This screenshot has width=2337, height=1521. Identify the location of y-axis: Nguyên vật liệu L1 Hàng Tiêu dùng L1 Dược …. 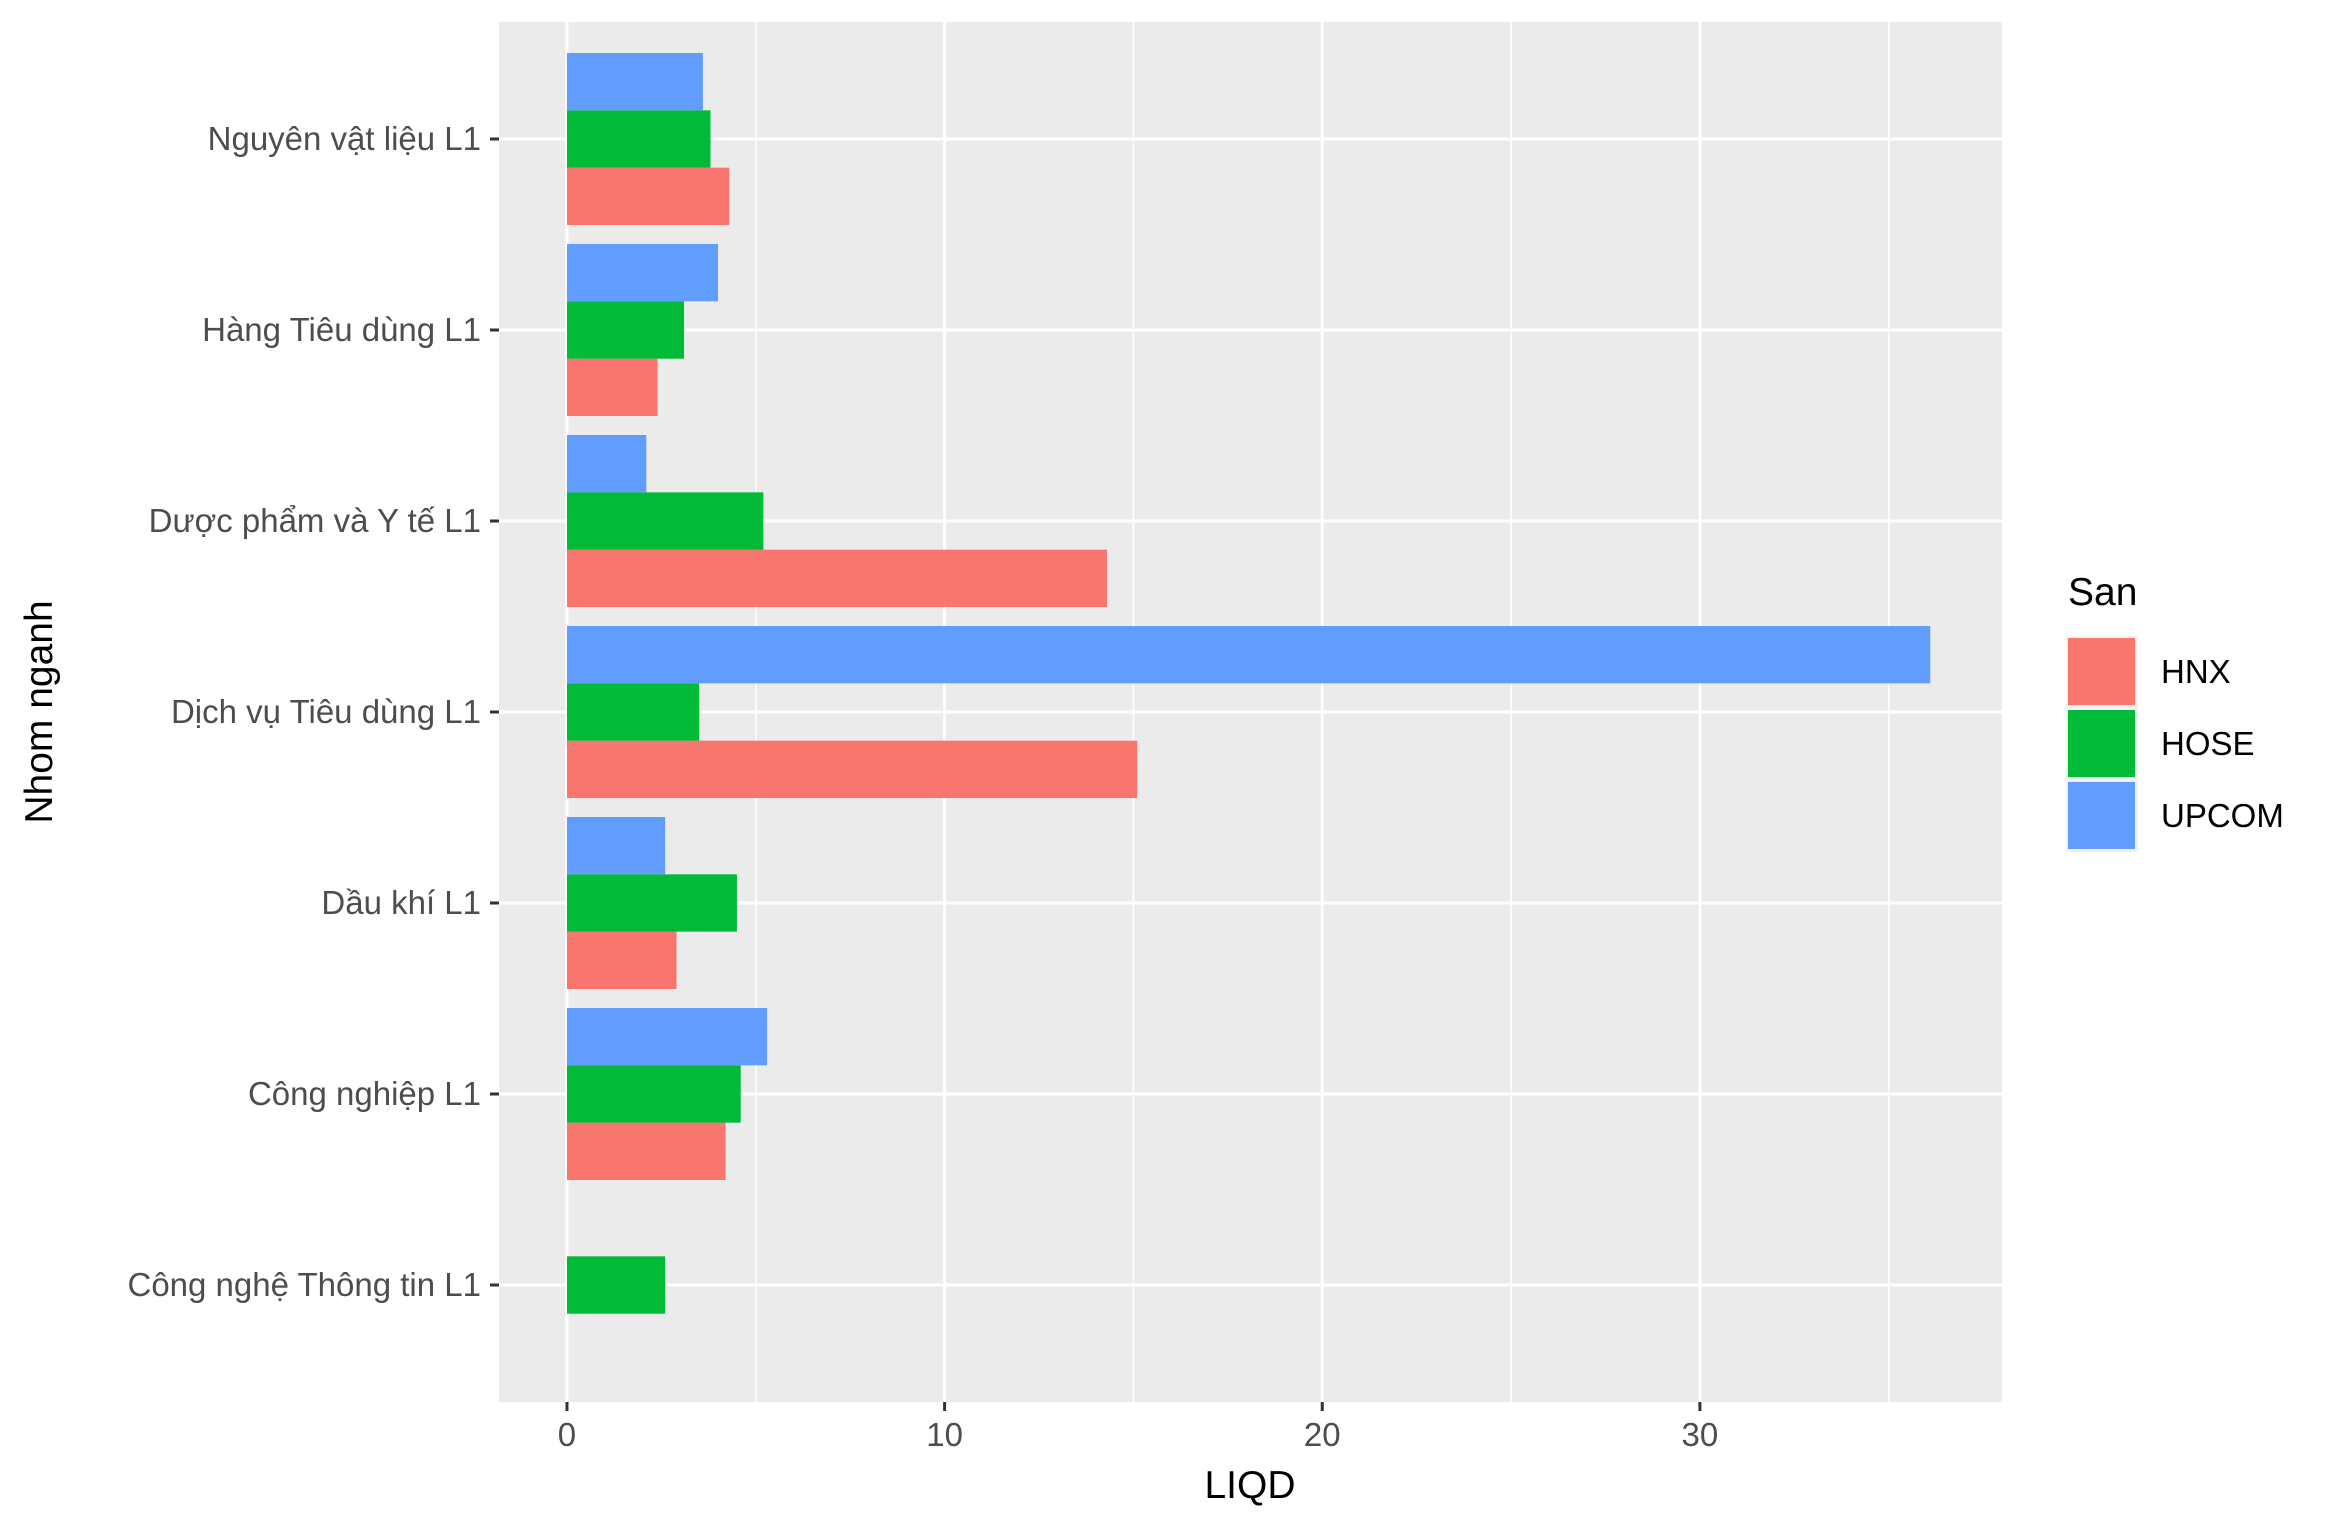
(313, 711).